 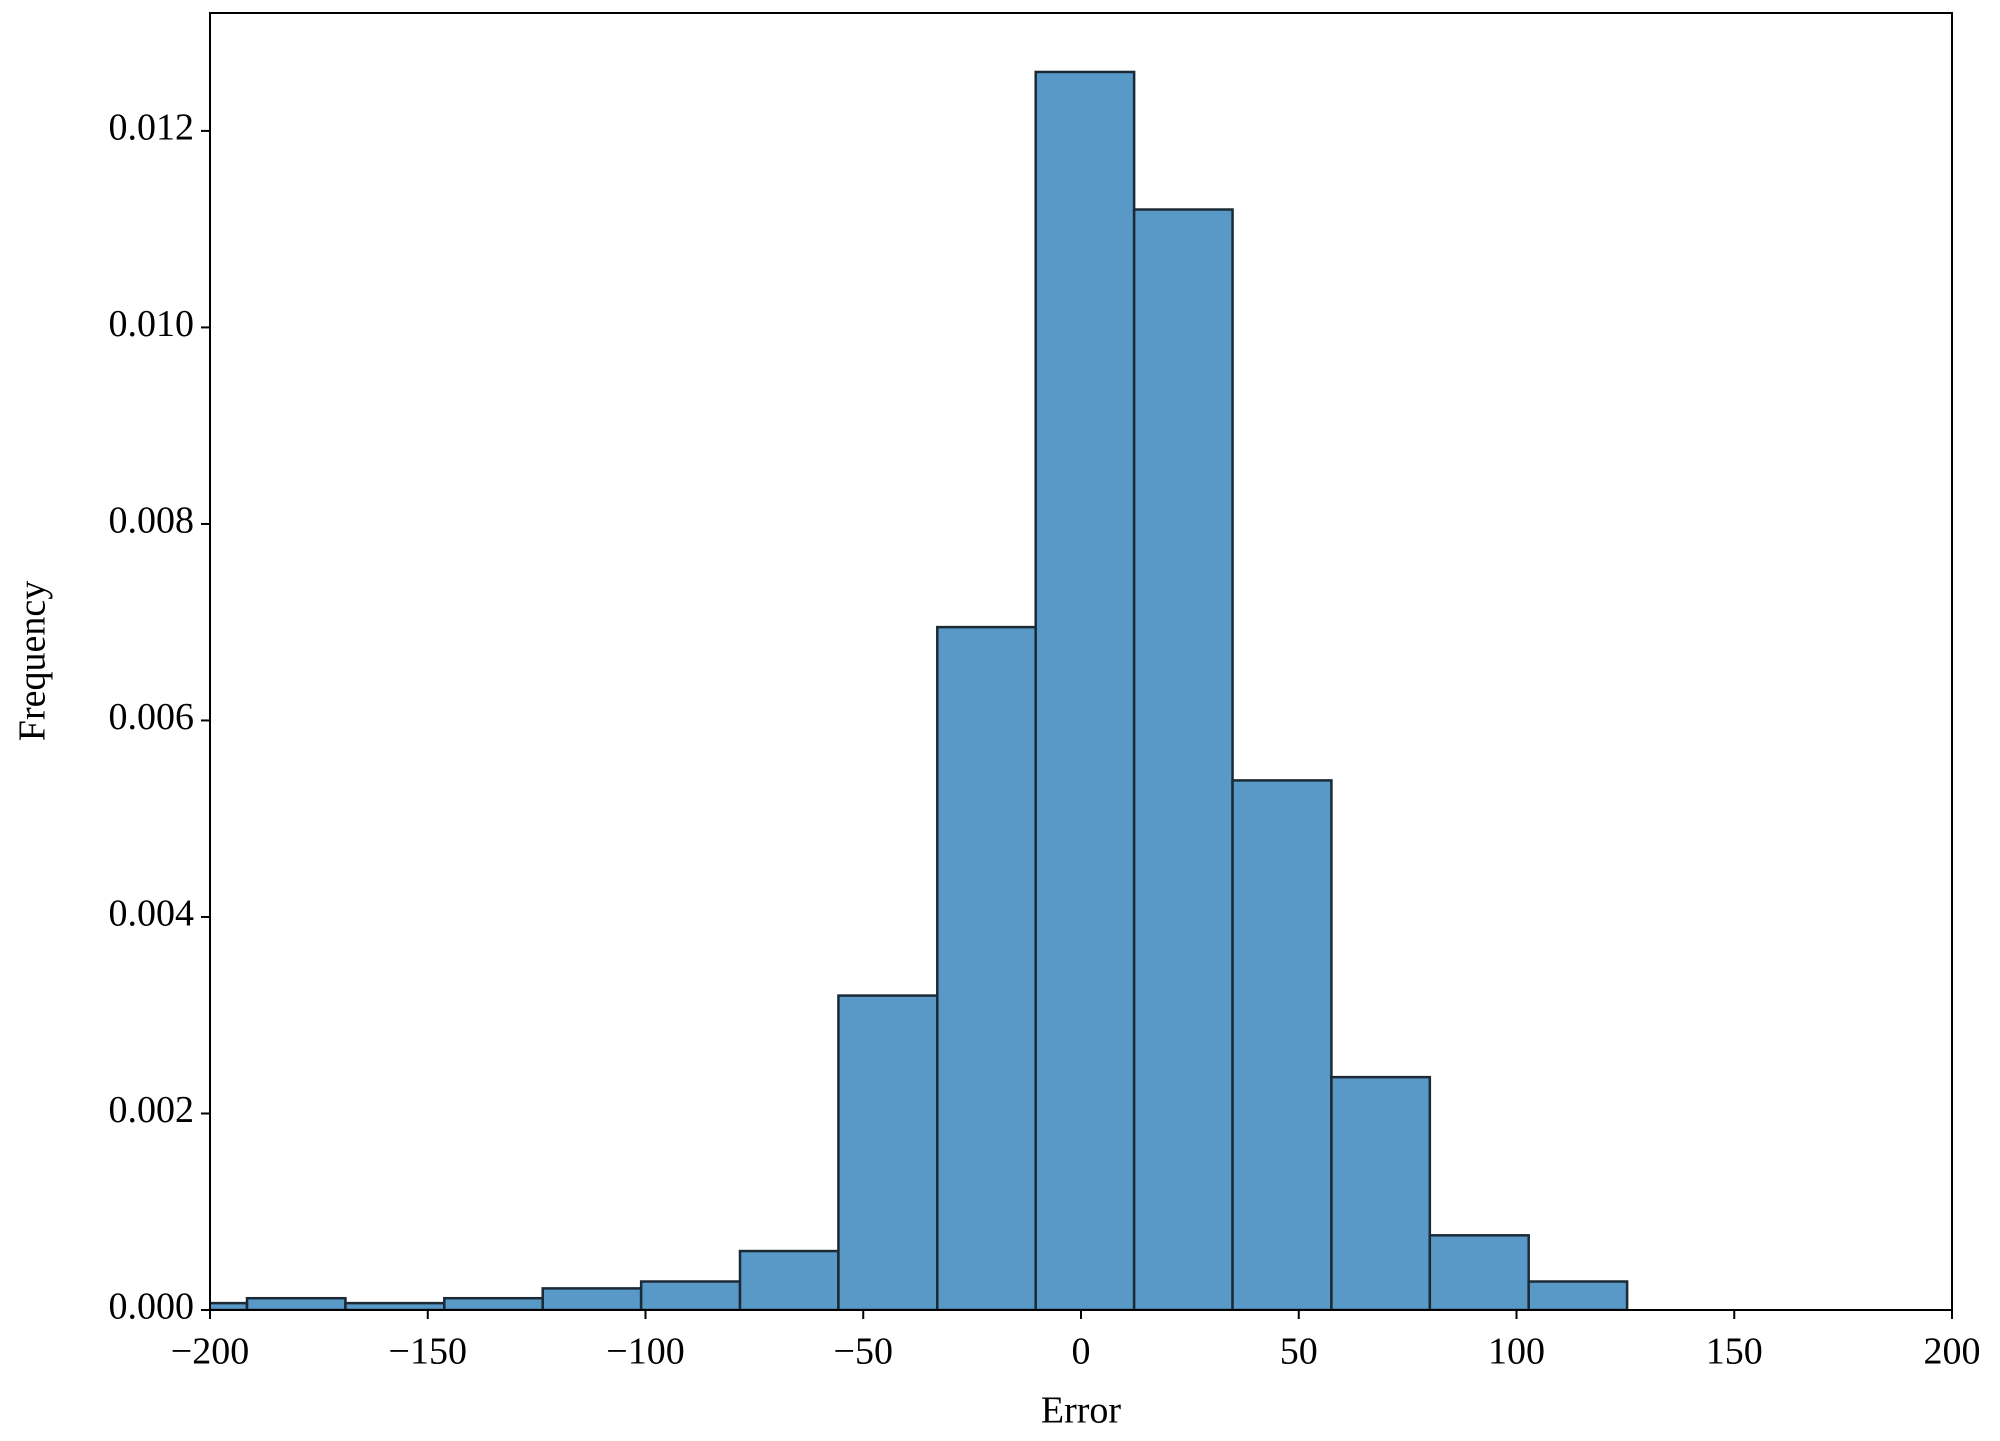 I want to click on y-tick-label: 0.002, so click(x=152, y=1110).